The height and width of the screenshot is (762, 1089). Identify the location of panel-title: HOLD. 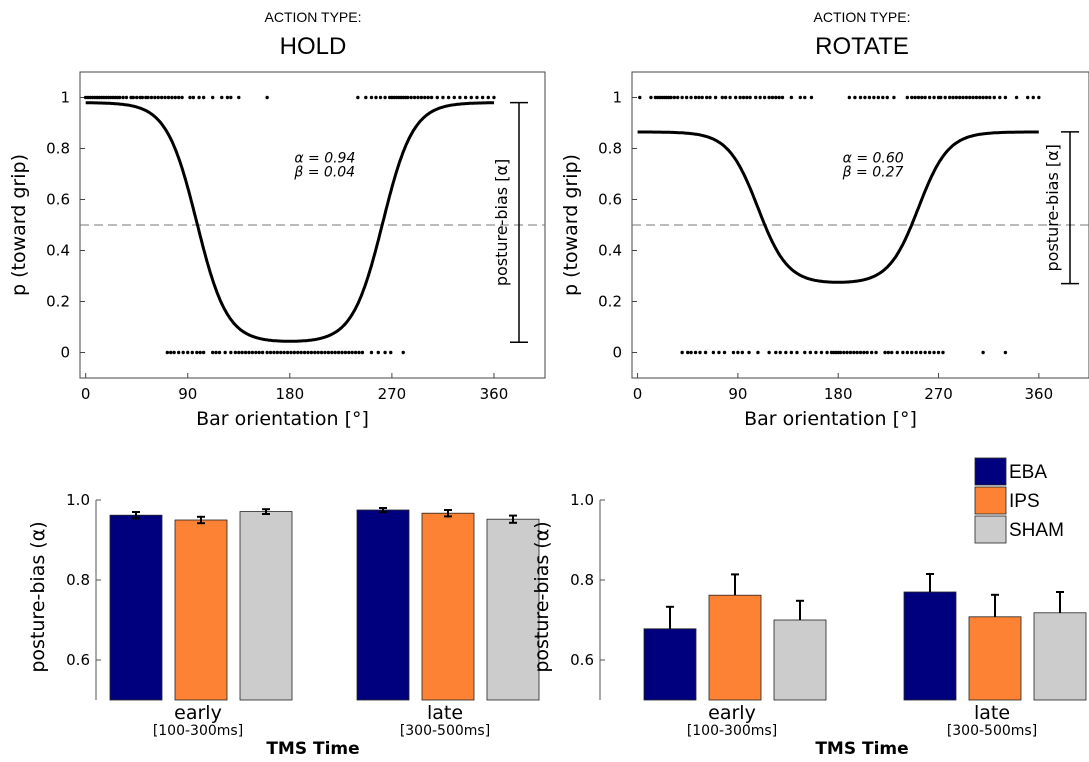
(313, 46).